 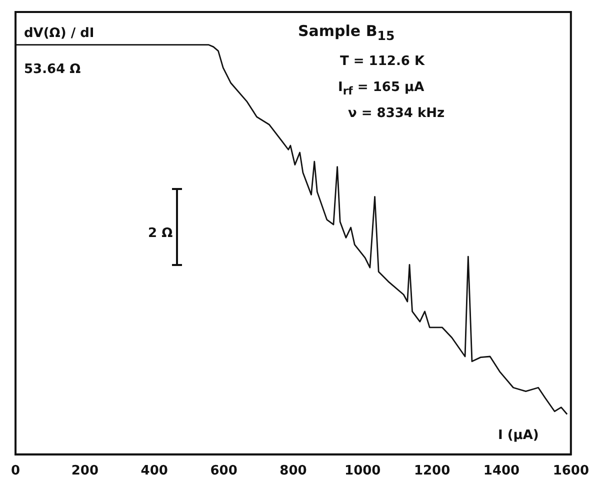 I want to click on annotation: ν = 8334 kHz, so click(x=396, y=113).